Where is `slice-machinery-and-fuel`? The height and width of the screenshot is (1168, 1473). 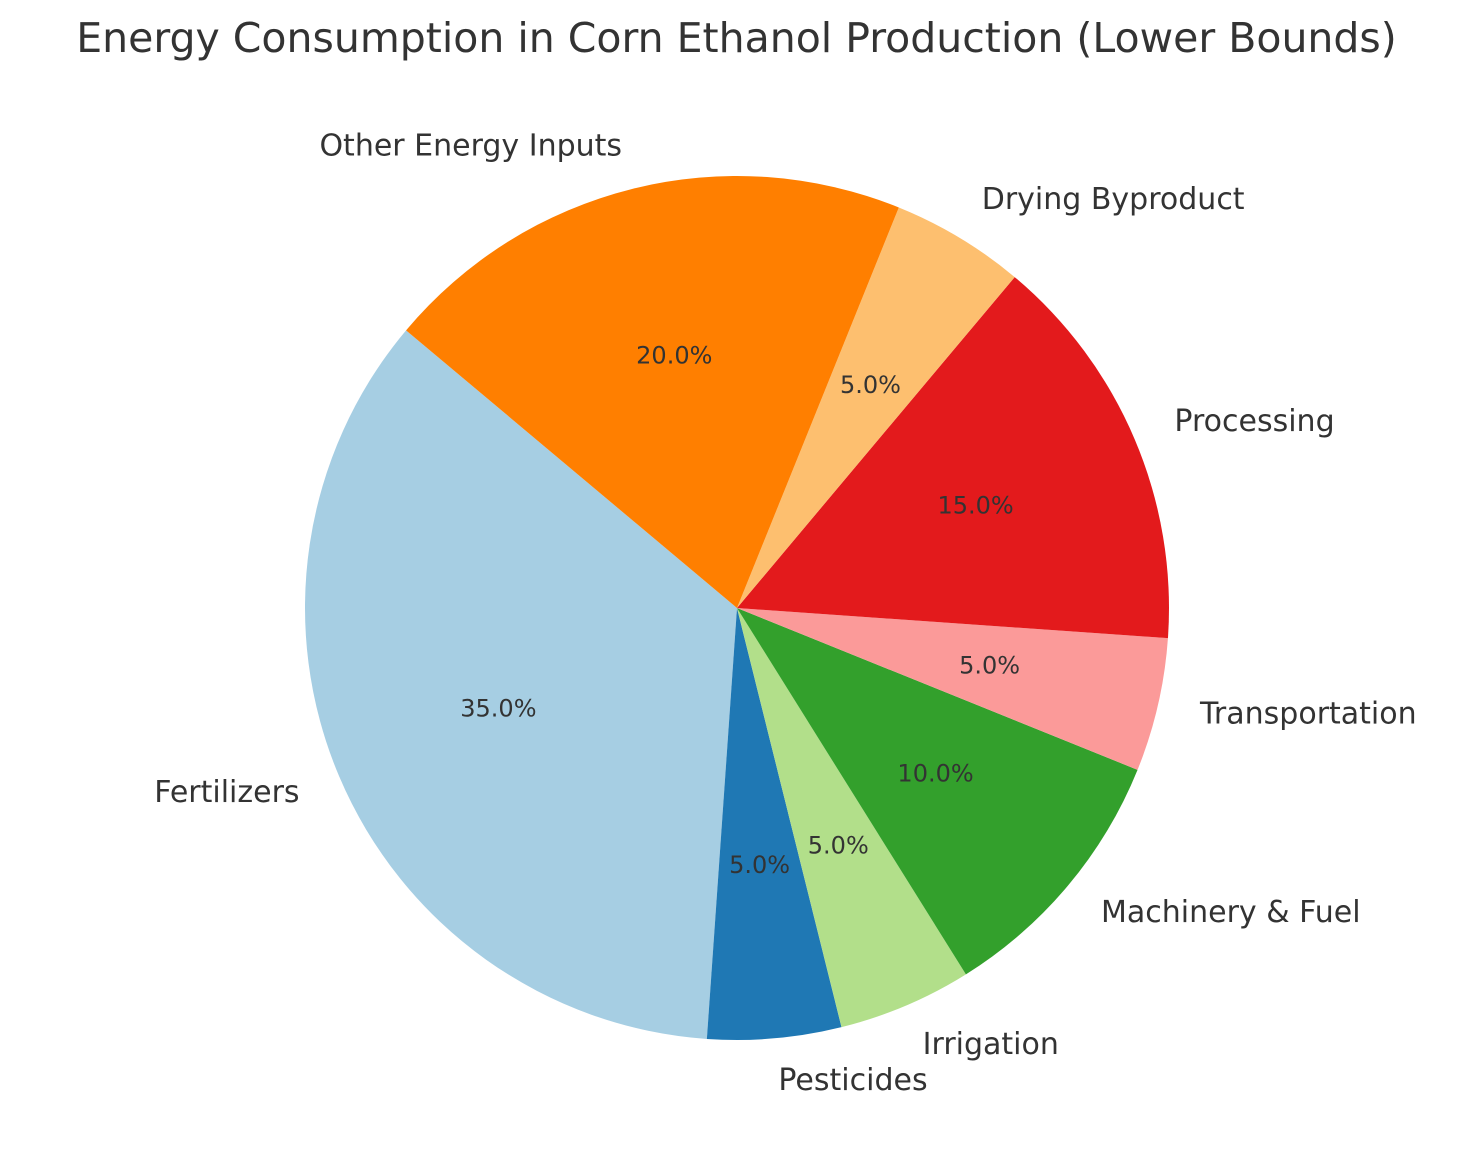 slice-machinery-and-fuel is located at coordinates (937, 791).